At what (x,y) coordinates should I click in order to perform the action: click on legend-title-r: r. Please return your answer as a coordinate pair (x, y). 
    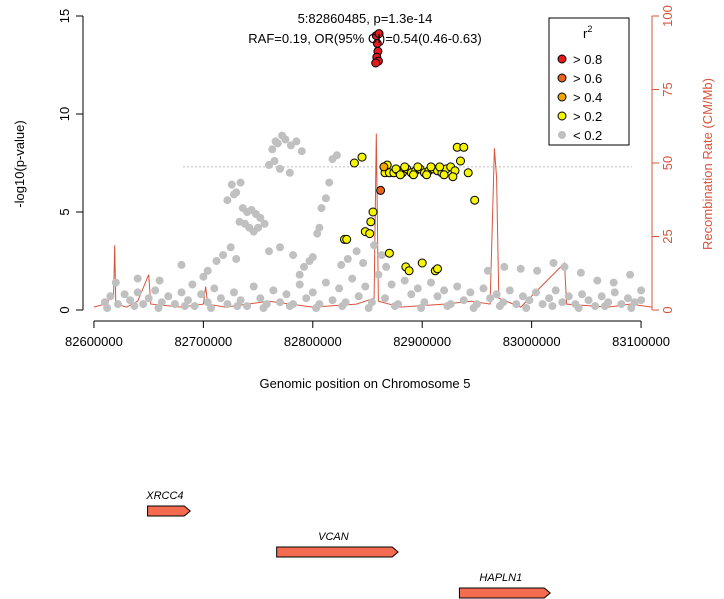
    Looking at the image, I should click on (585, 33).